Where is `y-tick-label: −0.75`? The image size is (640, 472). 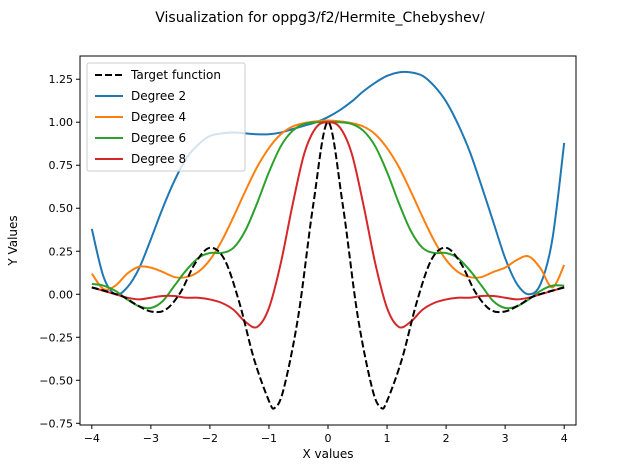 y-tick-label: −0.75 is located at coordinates (56, 423).